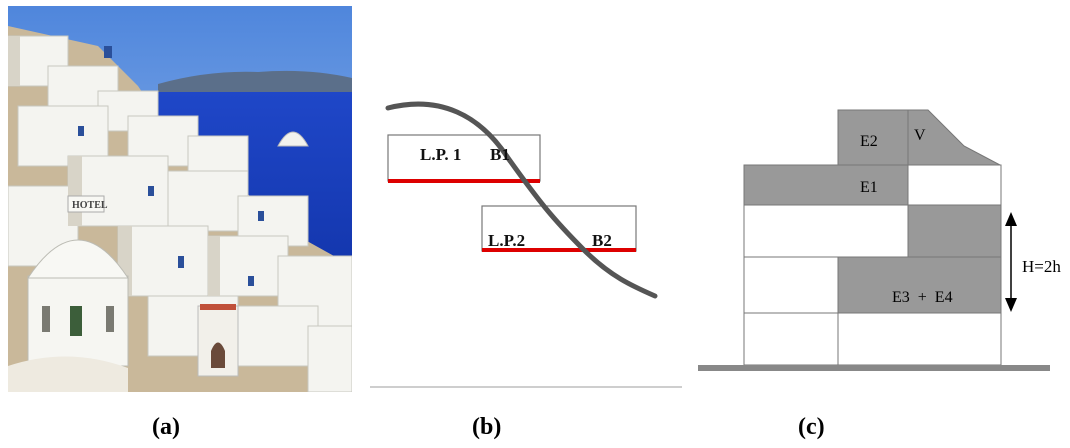 The height and width of the screenshot is (448, 1070). What do you see at coordinates (791, 339) in the screenshot?
I see `floor-1-left-cell` at bounding box center [791, 339].